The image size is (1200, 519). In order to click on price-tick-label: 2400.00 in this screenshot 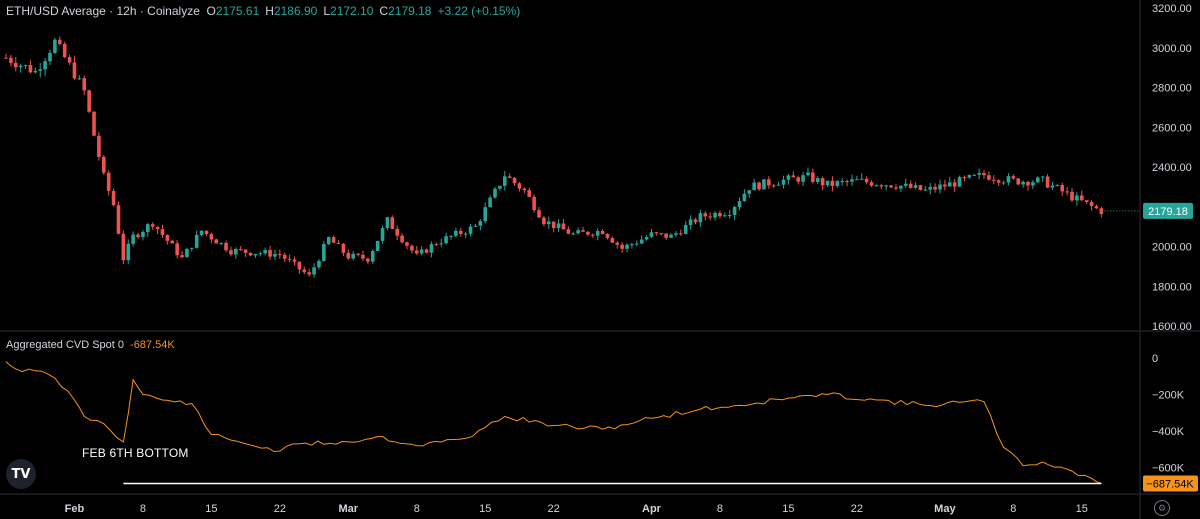, I will do `click(1172, 168)`.